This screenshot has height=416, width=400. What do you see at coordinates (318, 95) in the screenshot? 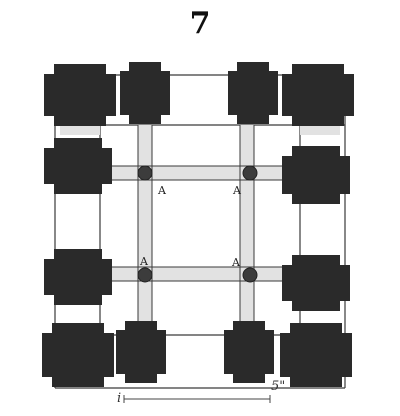
I see `pier-top-right` at bounding box center [318, 95].